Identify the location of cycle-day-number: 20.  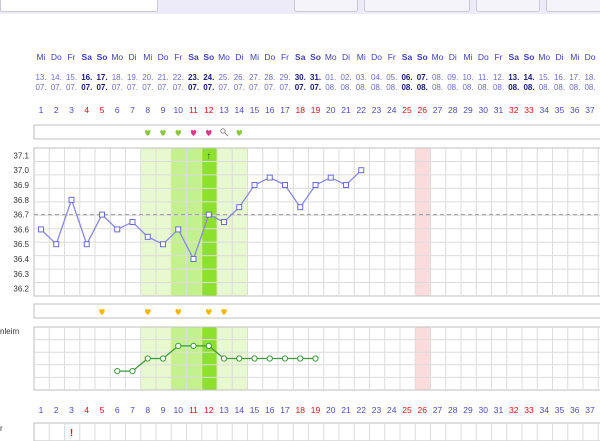
(331, 410).